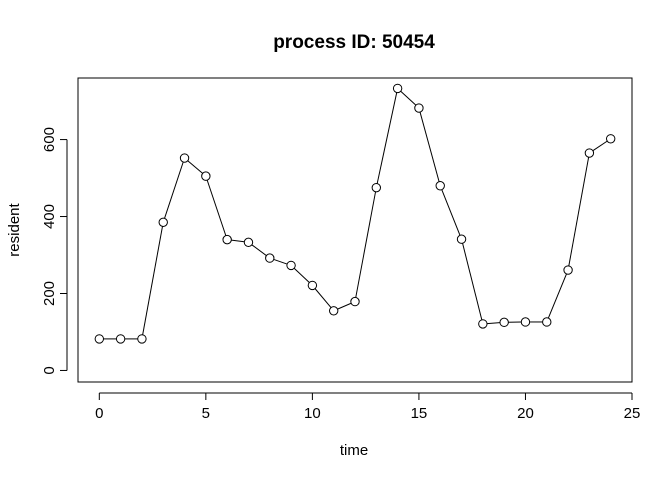 The image size is (672, 480). Describe the element at coordinates (312, 413) in the screenshot. I see `x-tick-label: 10` at that location.